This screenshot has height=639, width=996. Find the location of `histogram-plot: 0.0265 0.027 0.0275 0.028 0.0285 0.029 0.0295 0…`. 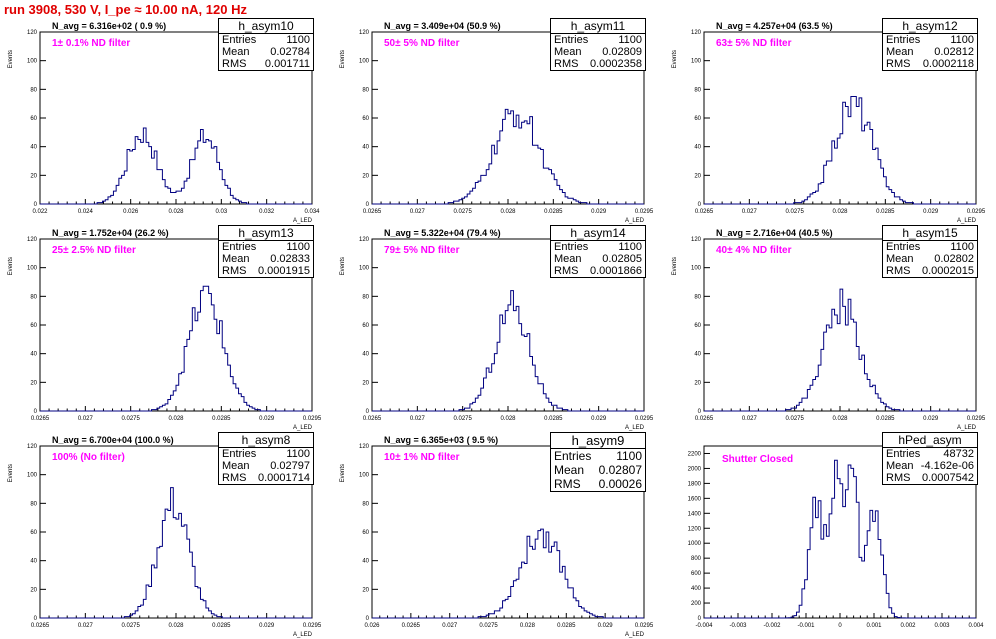

histogram-plot: 0.0265 0.027 0.0275 0.028 0.0285 0.029 0.0295 0… is located at coordinates (497, 334).